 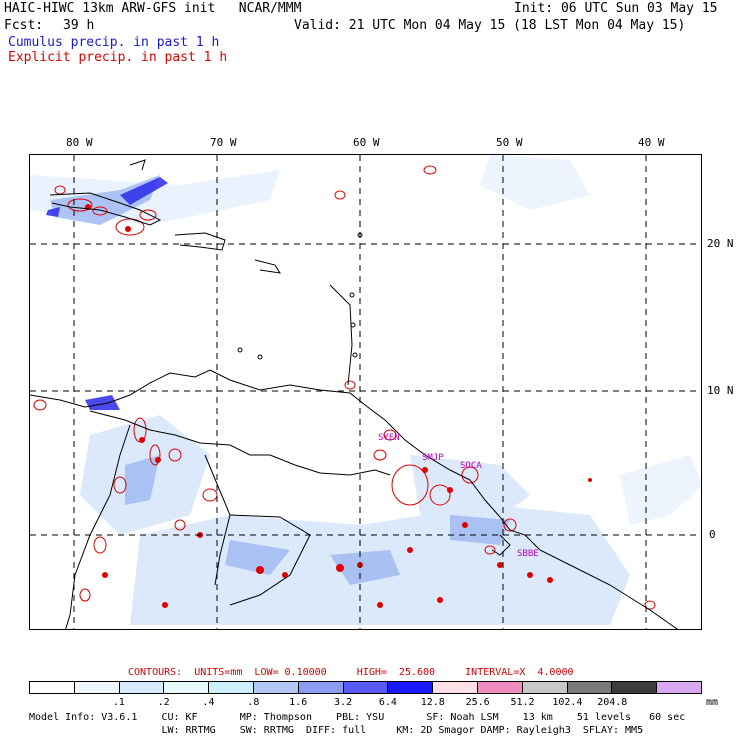 I want to click on legend-explicit: Explicit precip. in past 1 h, so click(x=118, y=57).